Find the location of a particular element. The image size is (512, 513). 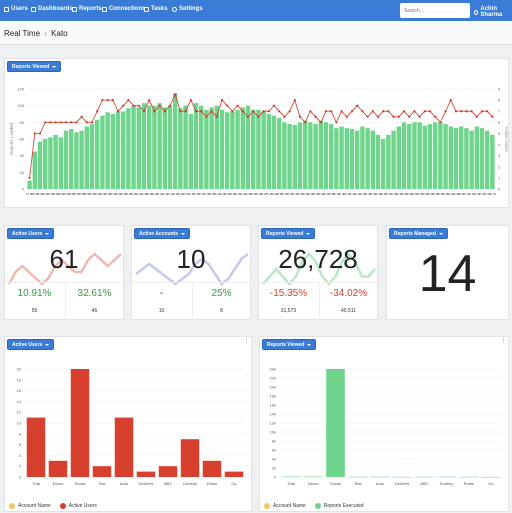

x-tick-label: 16:52 is located at coordinates (420, 194).